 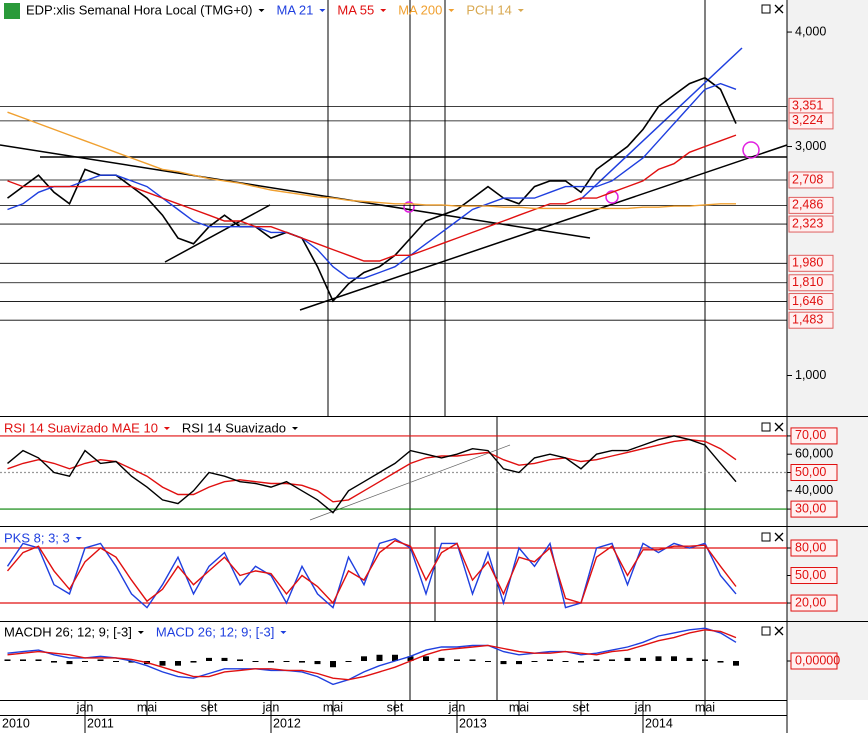 I want to click on symbol-icon, so click(x=12, y=11).